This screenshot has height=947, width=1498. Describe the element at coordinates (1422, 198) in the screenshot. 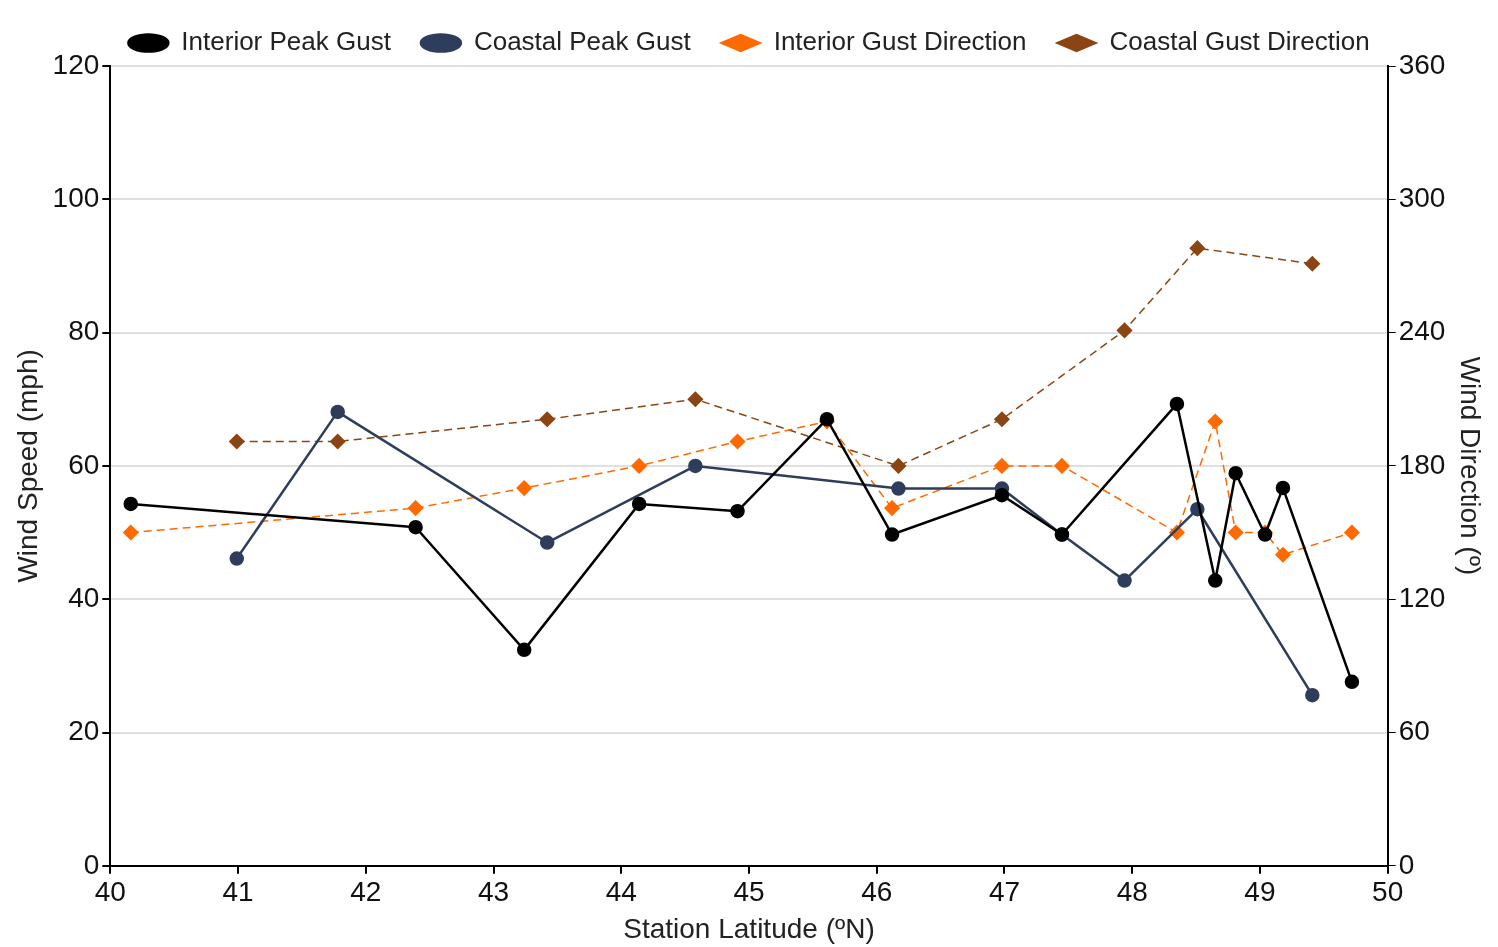

I see `y2-tick-label: 300` at that location.